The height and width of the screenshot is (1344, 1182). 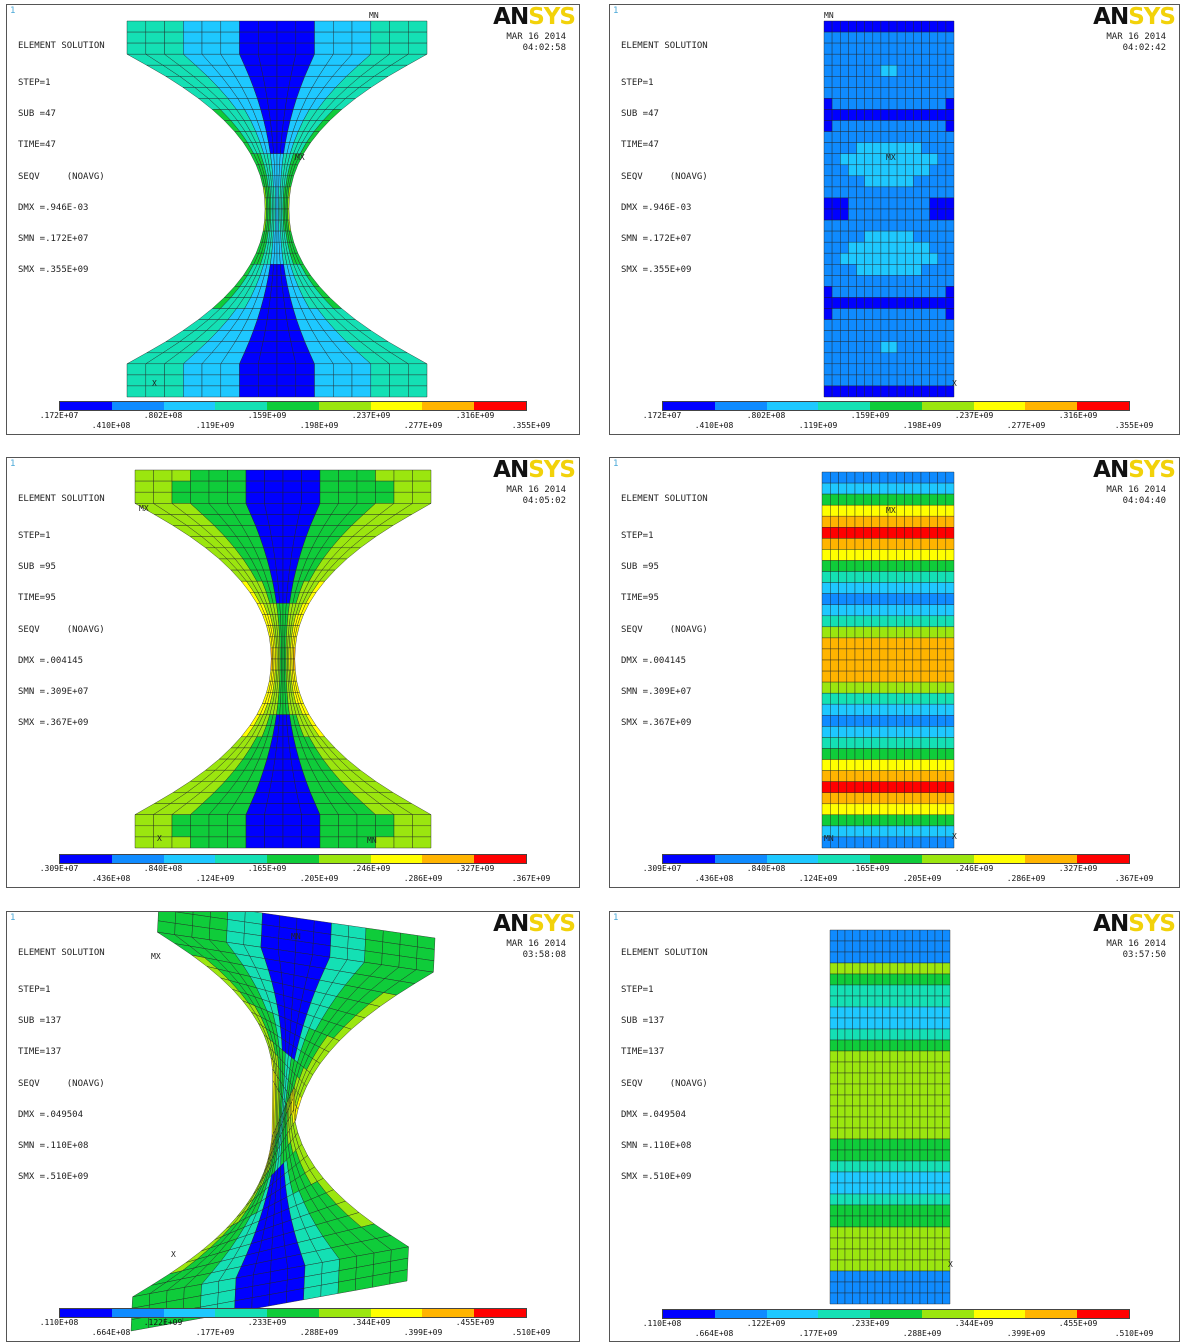 I want to click on legend-tick-top: .122E+09, so click(x=766, y=1323).